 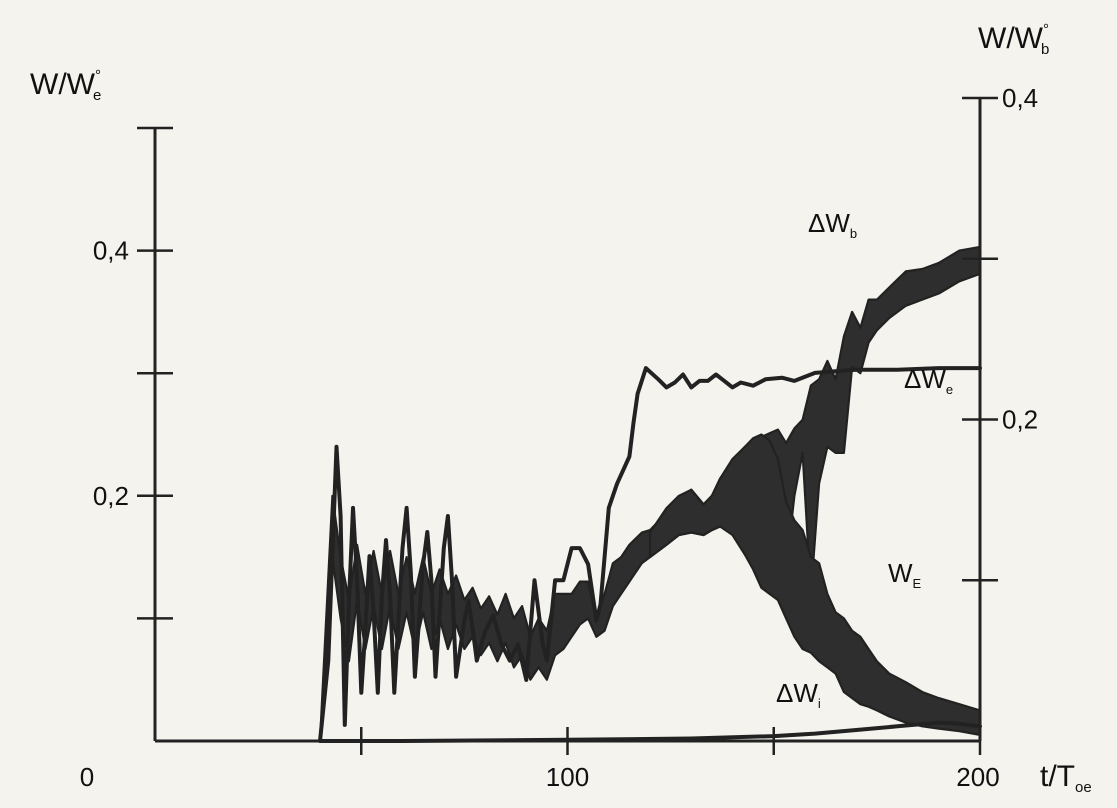 I want to click on series-line-dwi, so click(x=650, y=731).